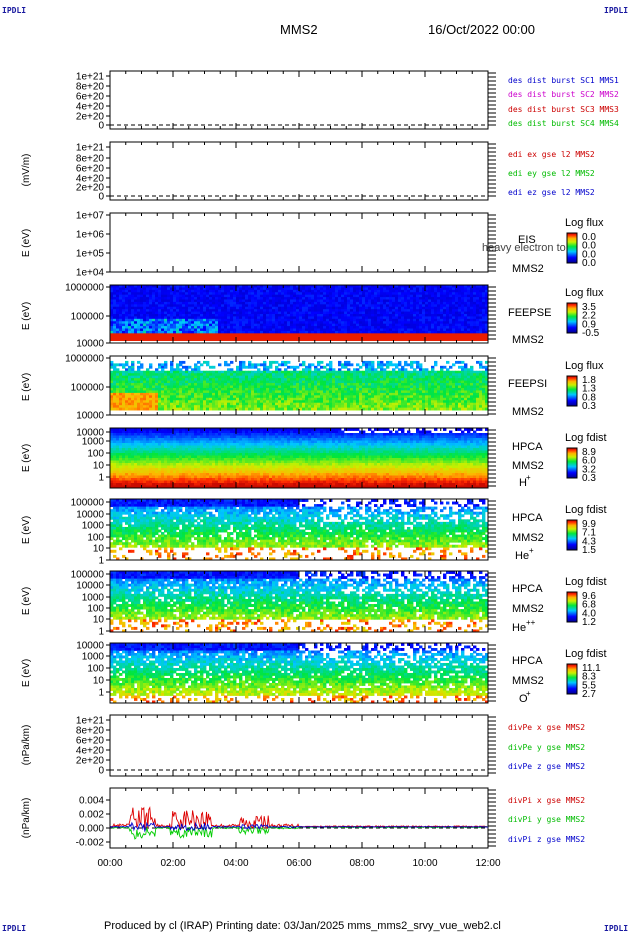 Image resolution: width=630 pixels, height=934 pixels. What do you see at coordinates (589, 694) in the screenshot?
I see `colorbar-tick-hpca-o: 2.7` at bounding box center [589, 694].